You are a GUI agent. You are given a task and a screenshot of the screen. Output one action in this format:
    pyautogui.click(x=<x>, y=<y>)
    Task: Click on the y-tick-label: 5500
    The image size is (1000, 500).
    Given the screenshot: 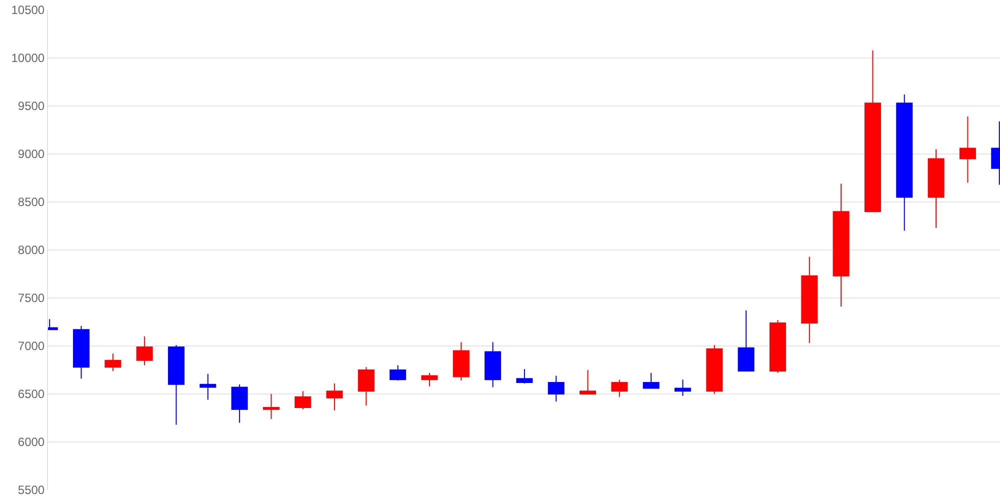 What is the action you would take?
    pyautogui.click(x=31, y=490)
    